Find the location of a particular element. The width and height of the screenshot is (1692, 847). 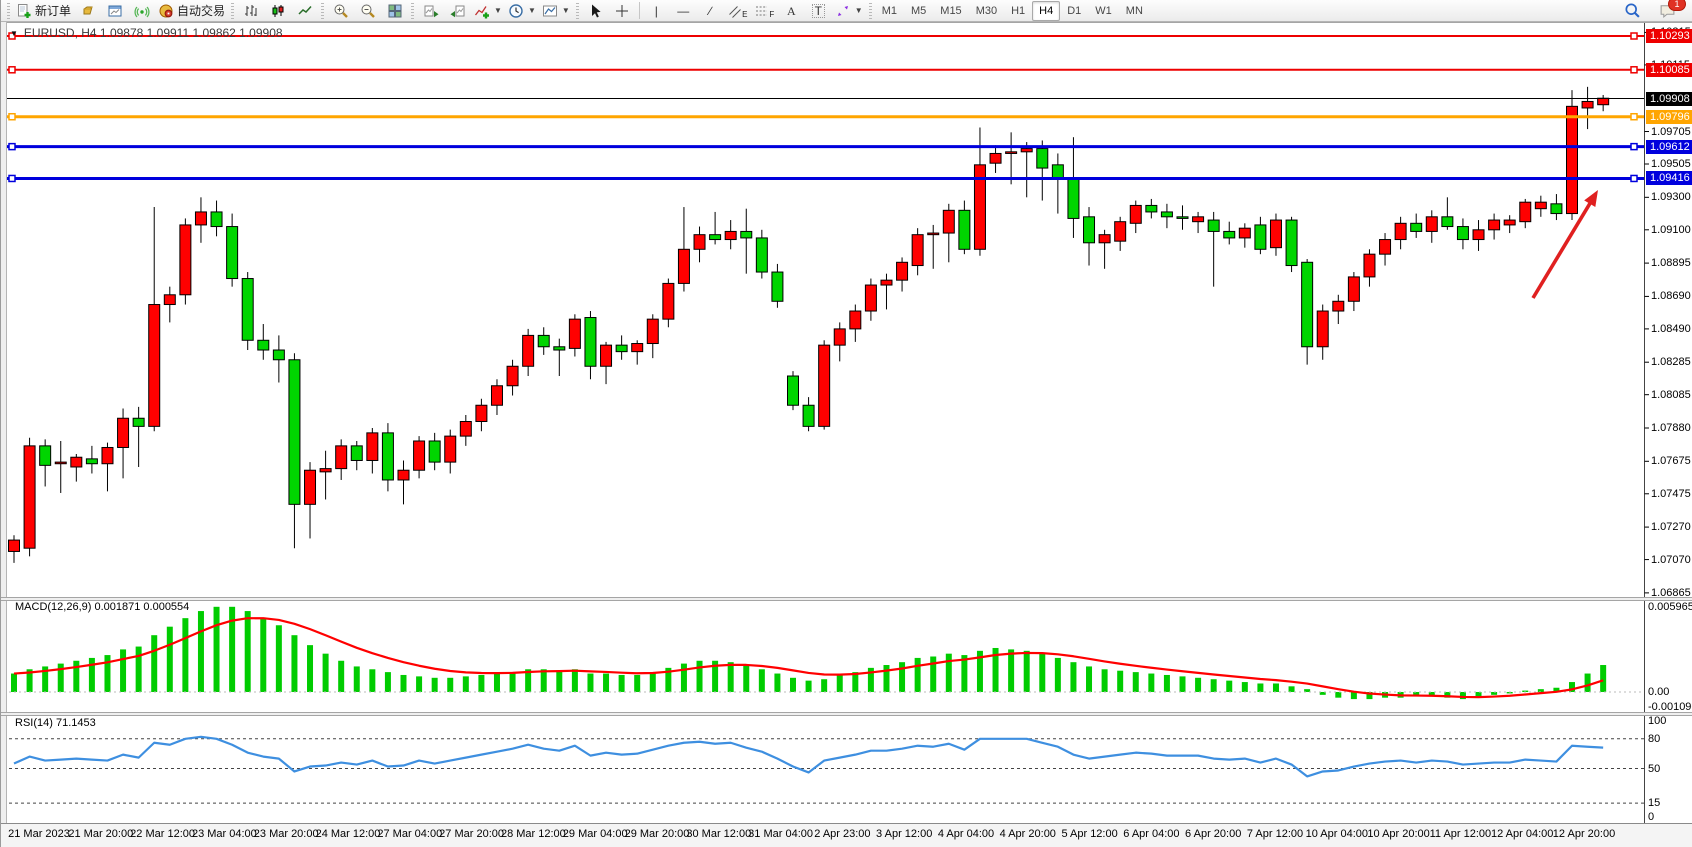

signal-button is located at coordinates (141, 11).